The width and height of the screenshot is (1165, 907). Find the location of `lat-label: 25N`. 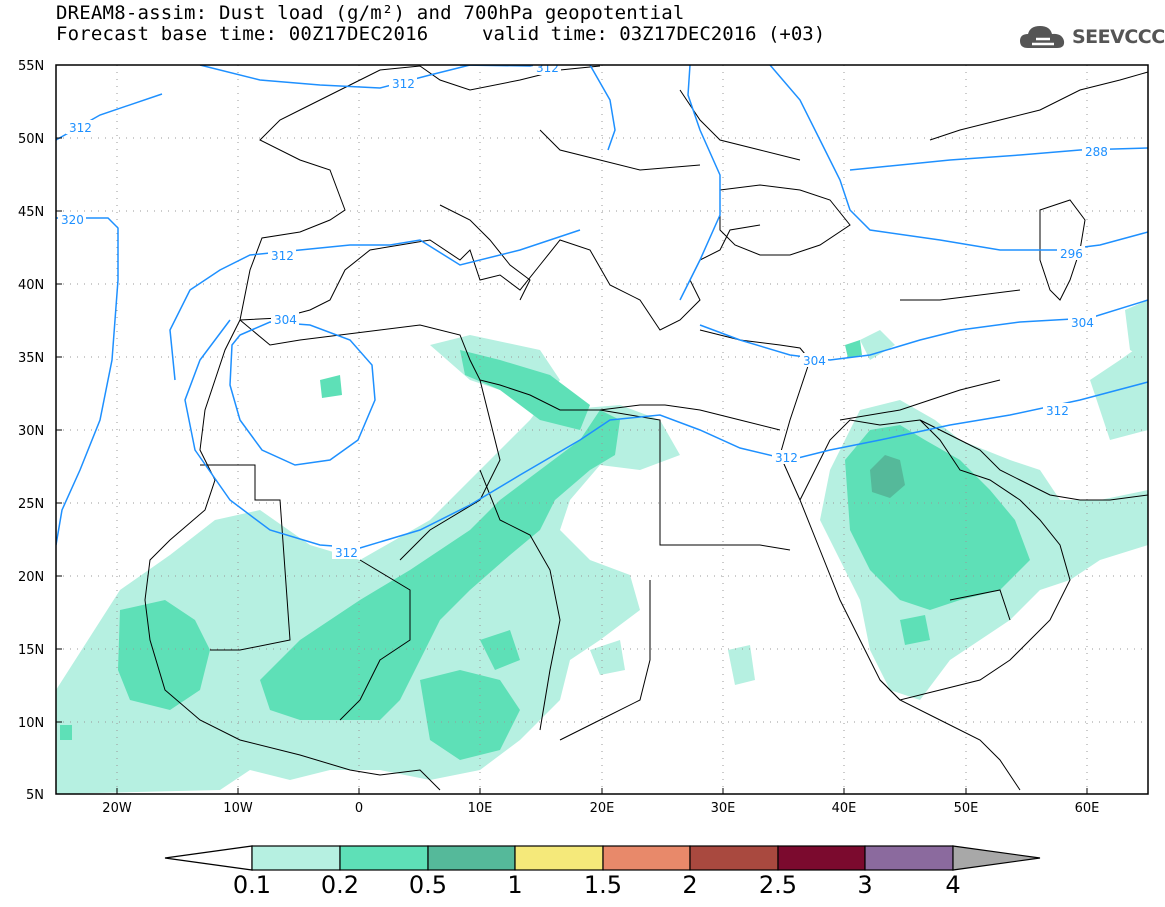

lat-label: 25N is located at coordinates (31, 504).